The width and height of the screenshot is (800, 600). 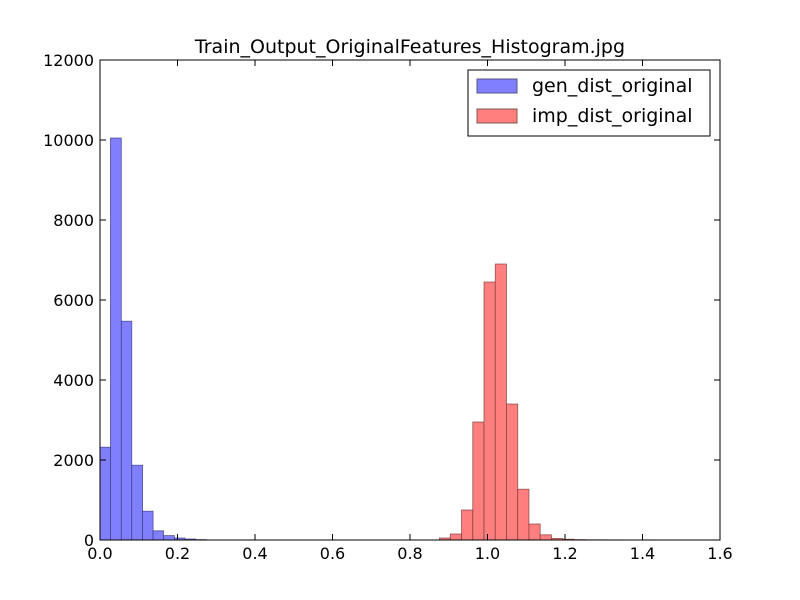 I want to click on y-tick-label-1: 2000, so click(x=73, y=460).